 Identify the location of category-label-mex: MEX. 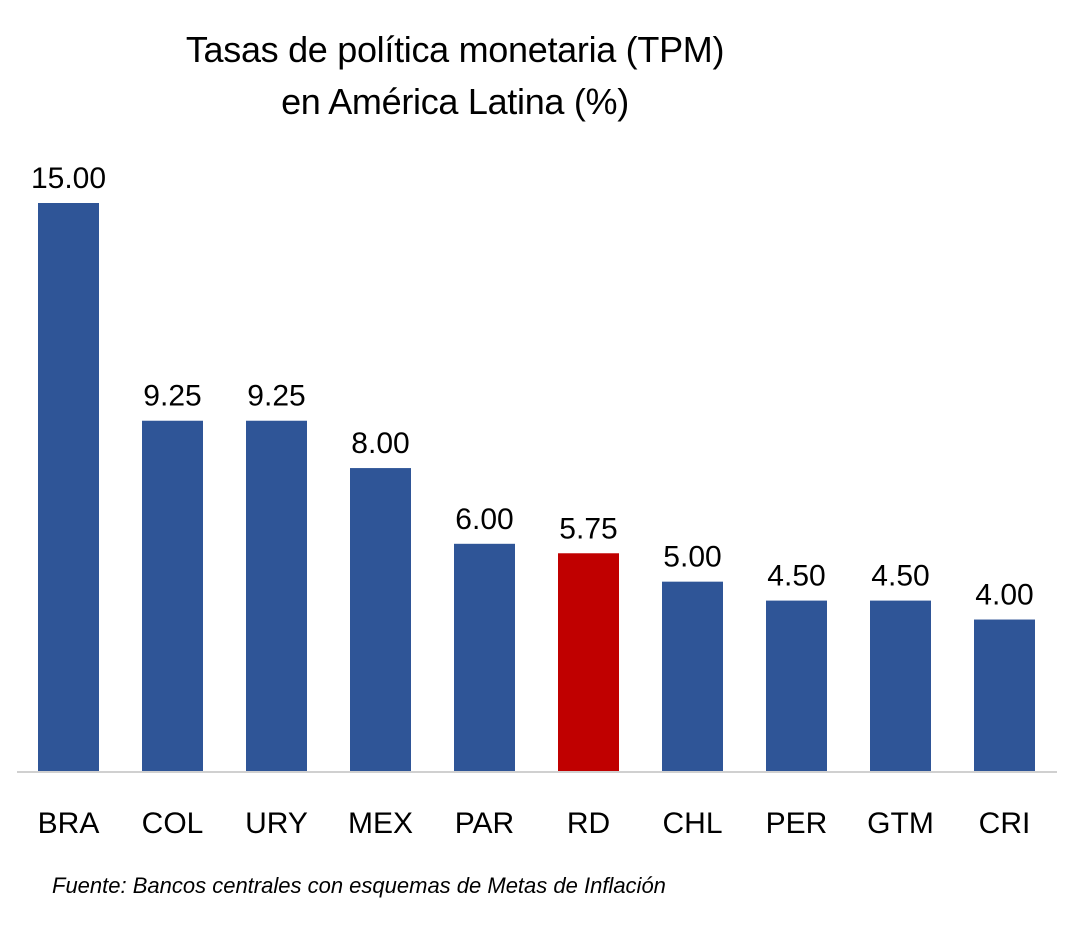
(380, 823).